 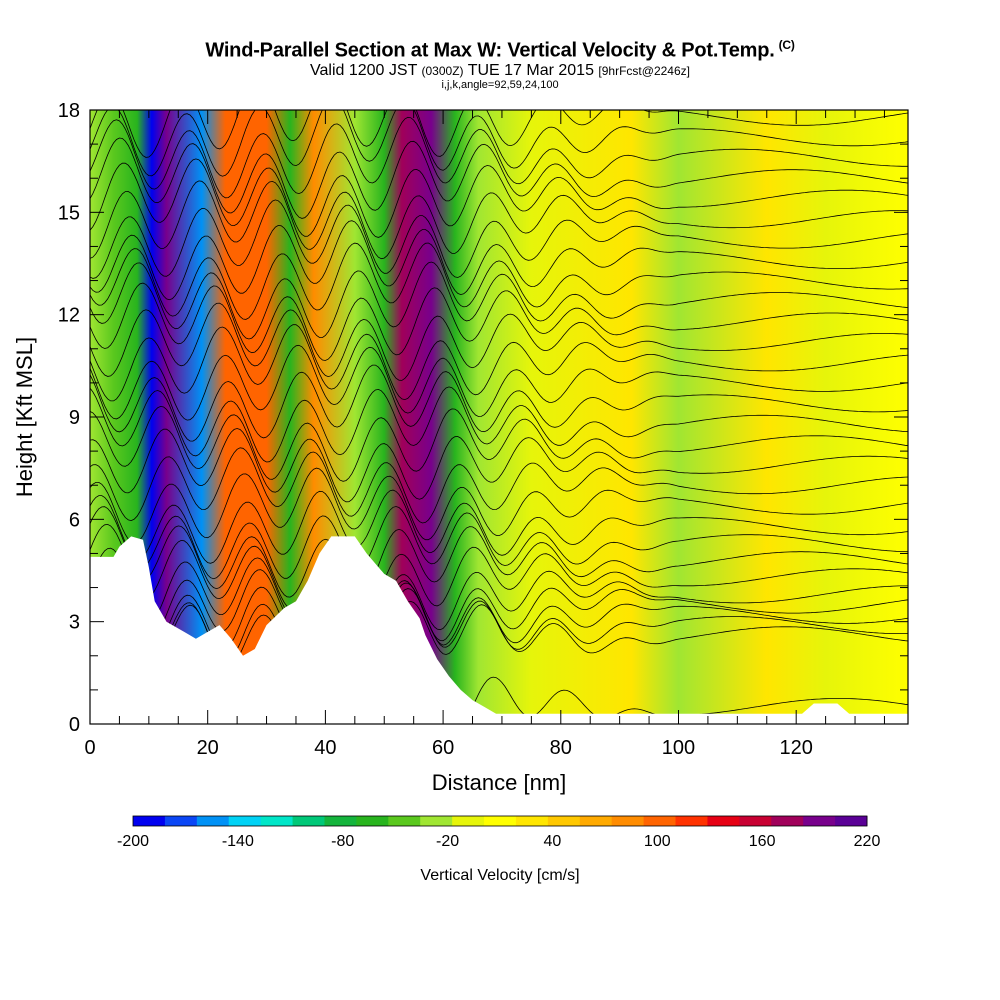 I want to click on x-tick-labels: 0 20 40 60 80 100 120, so click(x=448, y=748).